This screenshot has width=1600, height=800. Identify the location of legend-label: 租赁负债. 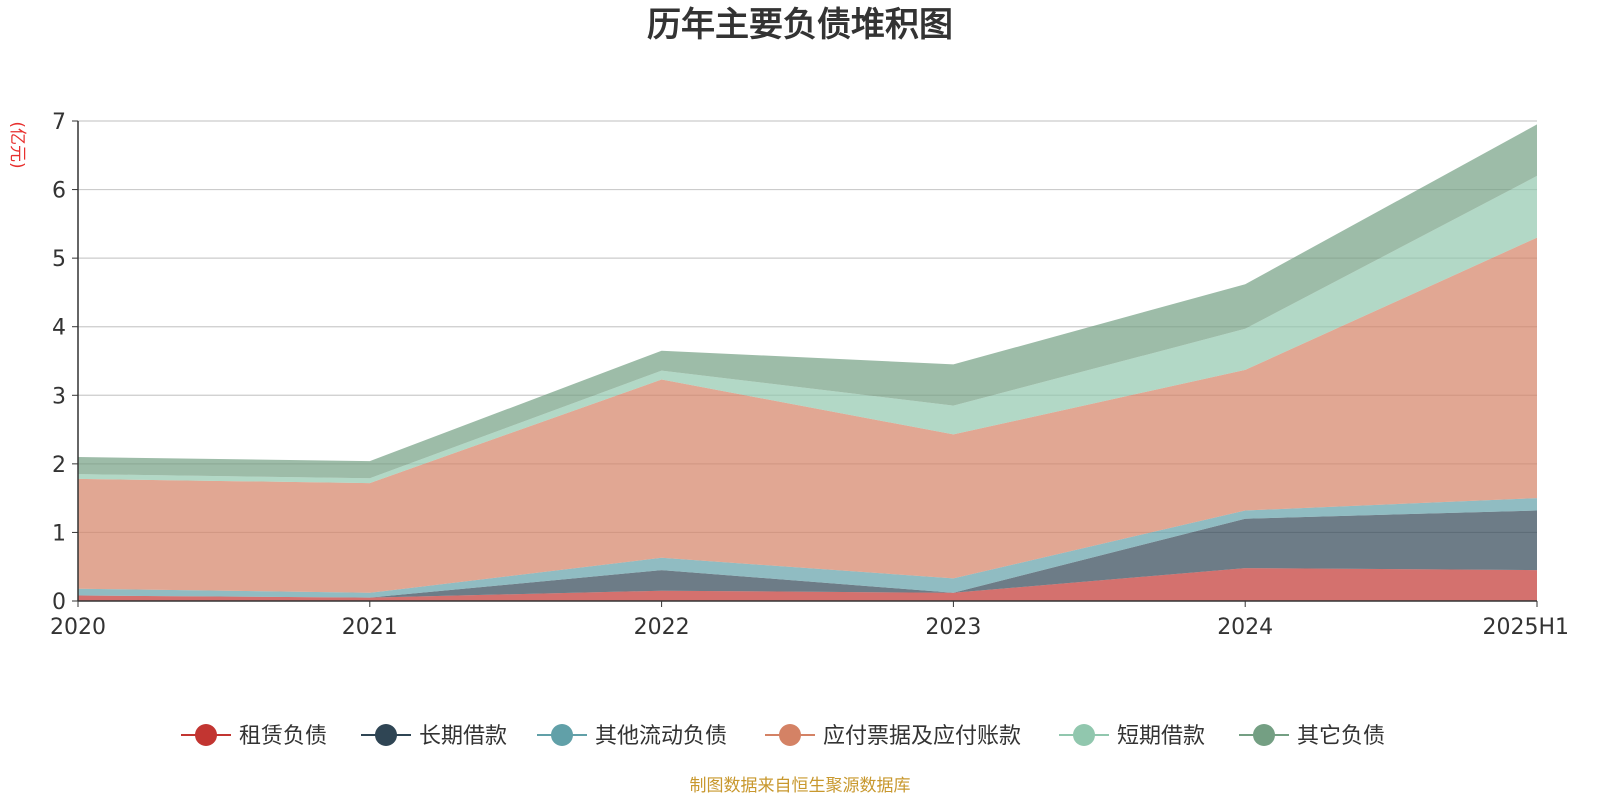
(283, 736).